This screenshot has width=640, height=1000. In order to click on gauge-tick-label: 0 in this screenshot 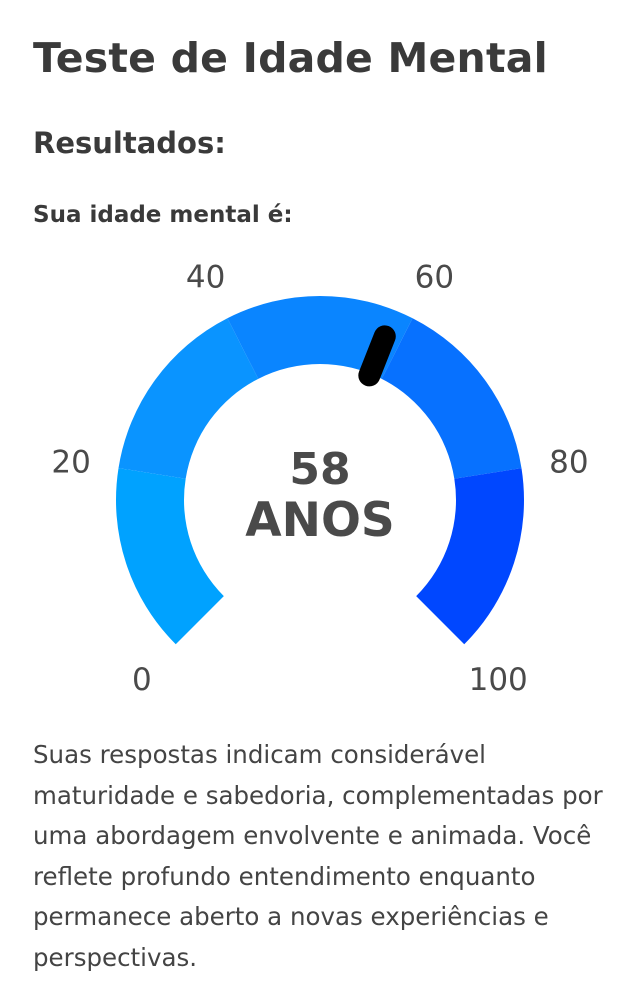, I will do `click(142, 680)`.